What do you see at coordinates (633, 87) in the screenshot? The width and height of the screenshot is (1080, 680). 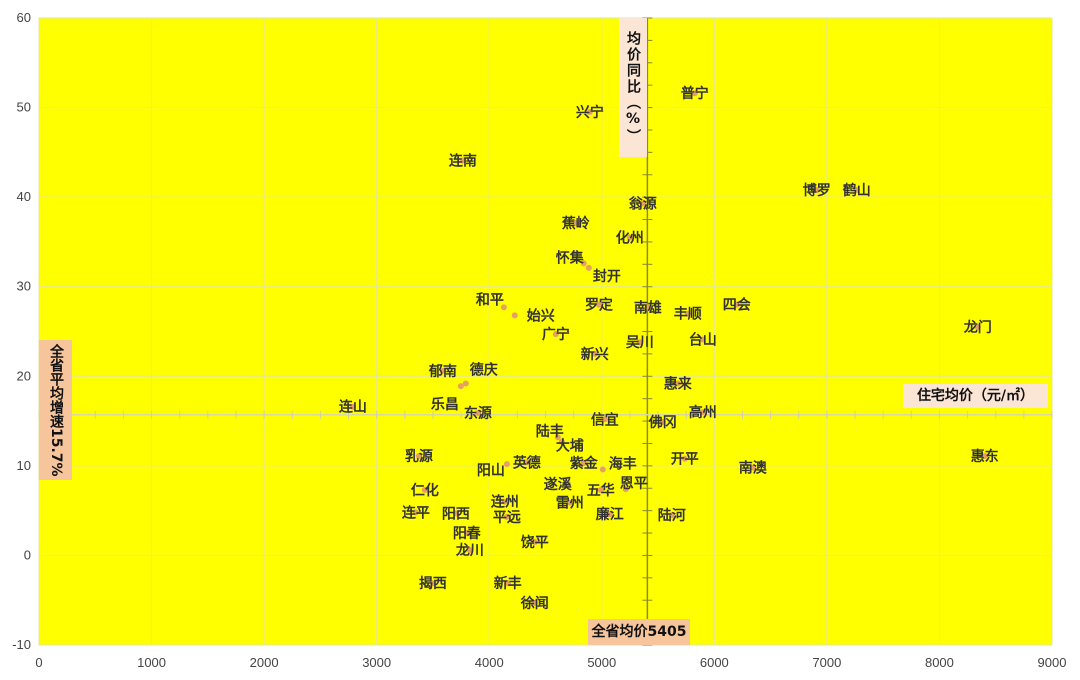 I see `y-axis-title: 均价同比（%）` at bounding box center [633, 87].